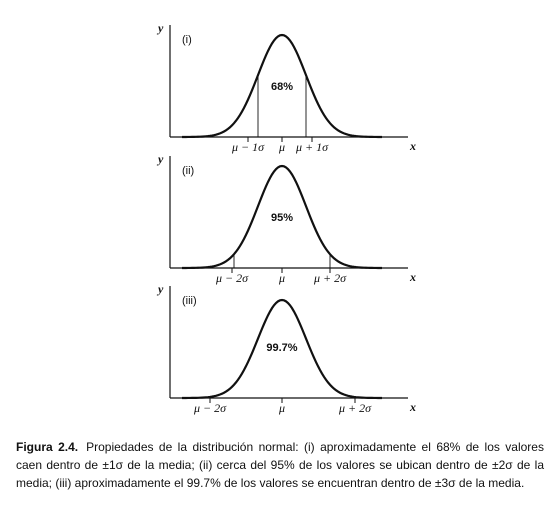 The width and height of the screenshot is (557, 517). I want to click on percent-label: 99.7%, so click(281, 348).